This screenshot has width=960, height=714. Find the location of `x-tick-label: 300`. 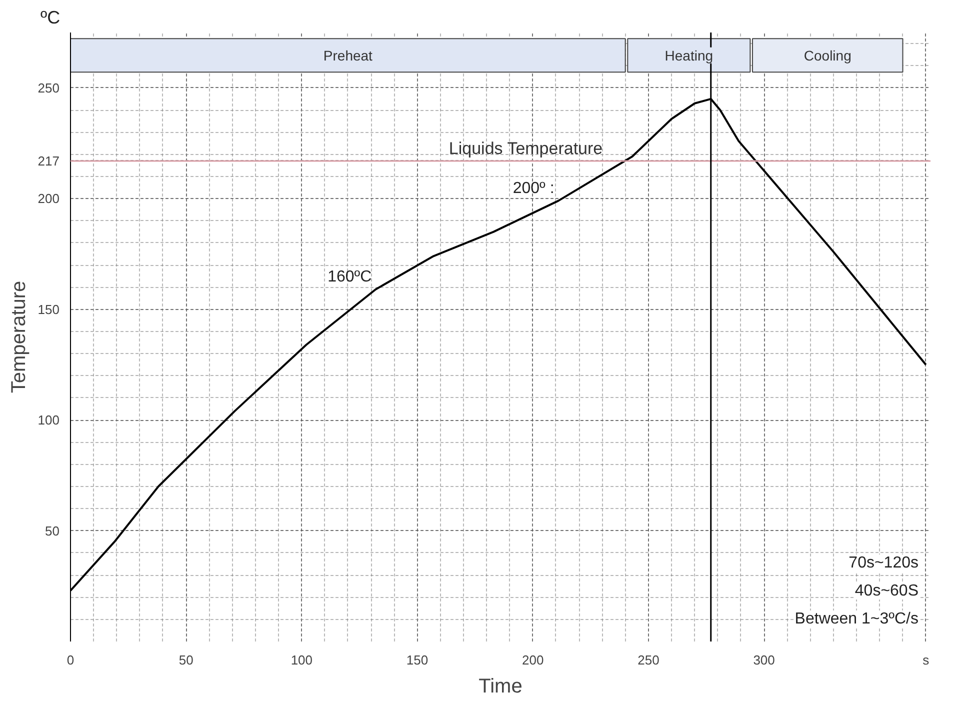

x-tick-label: 300 is located at coordinates (764, 660).